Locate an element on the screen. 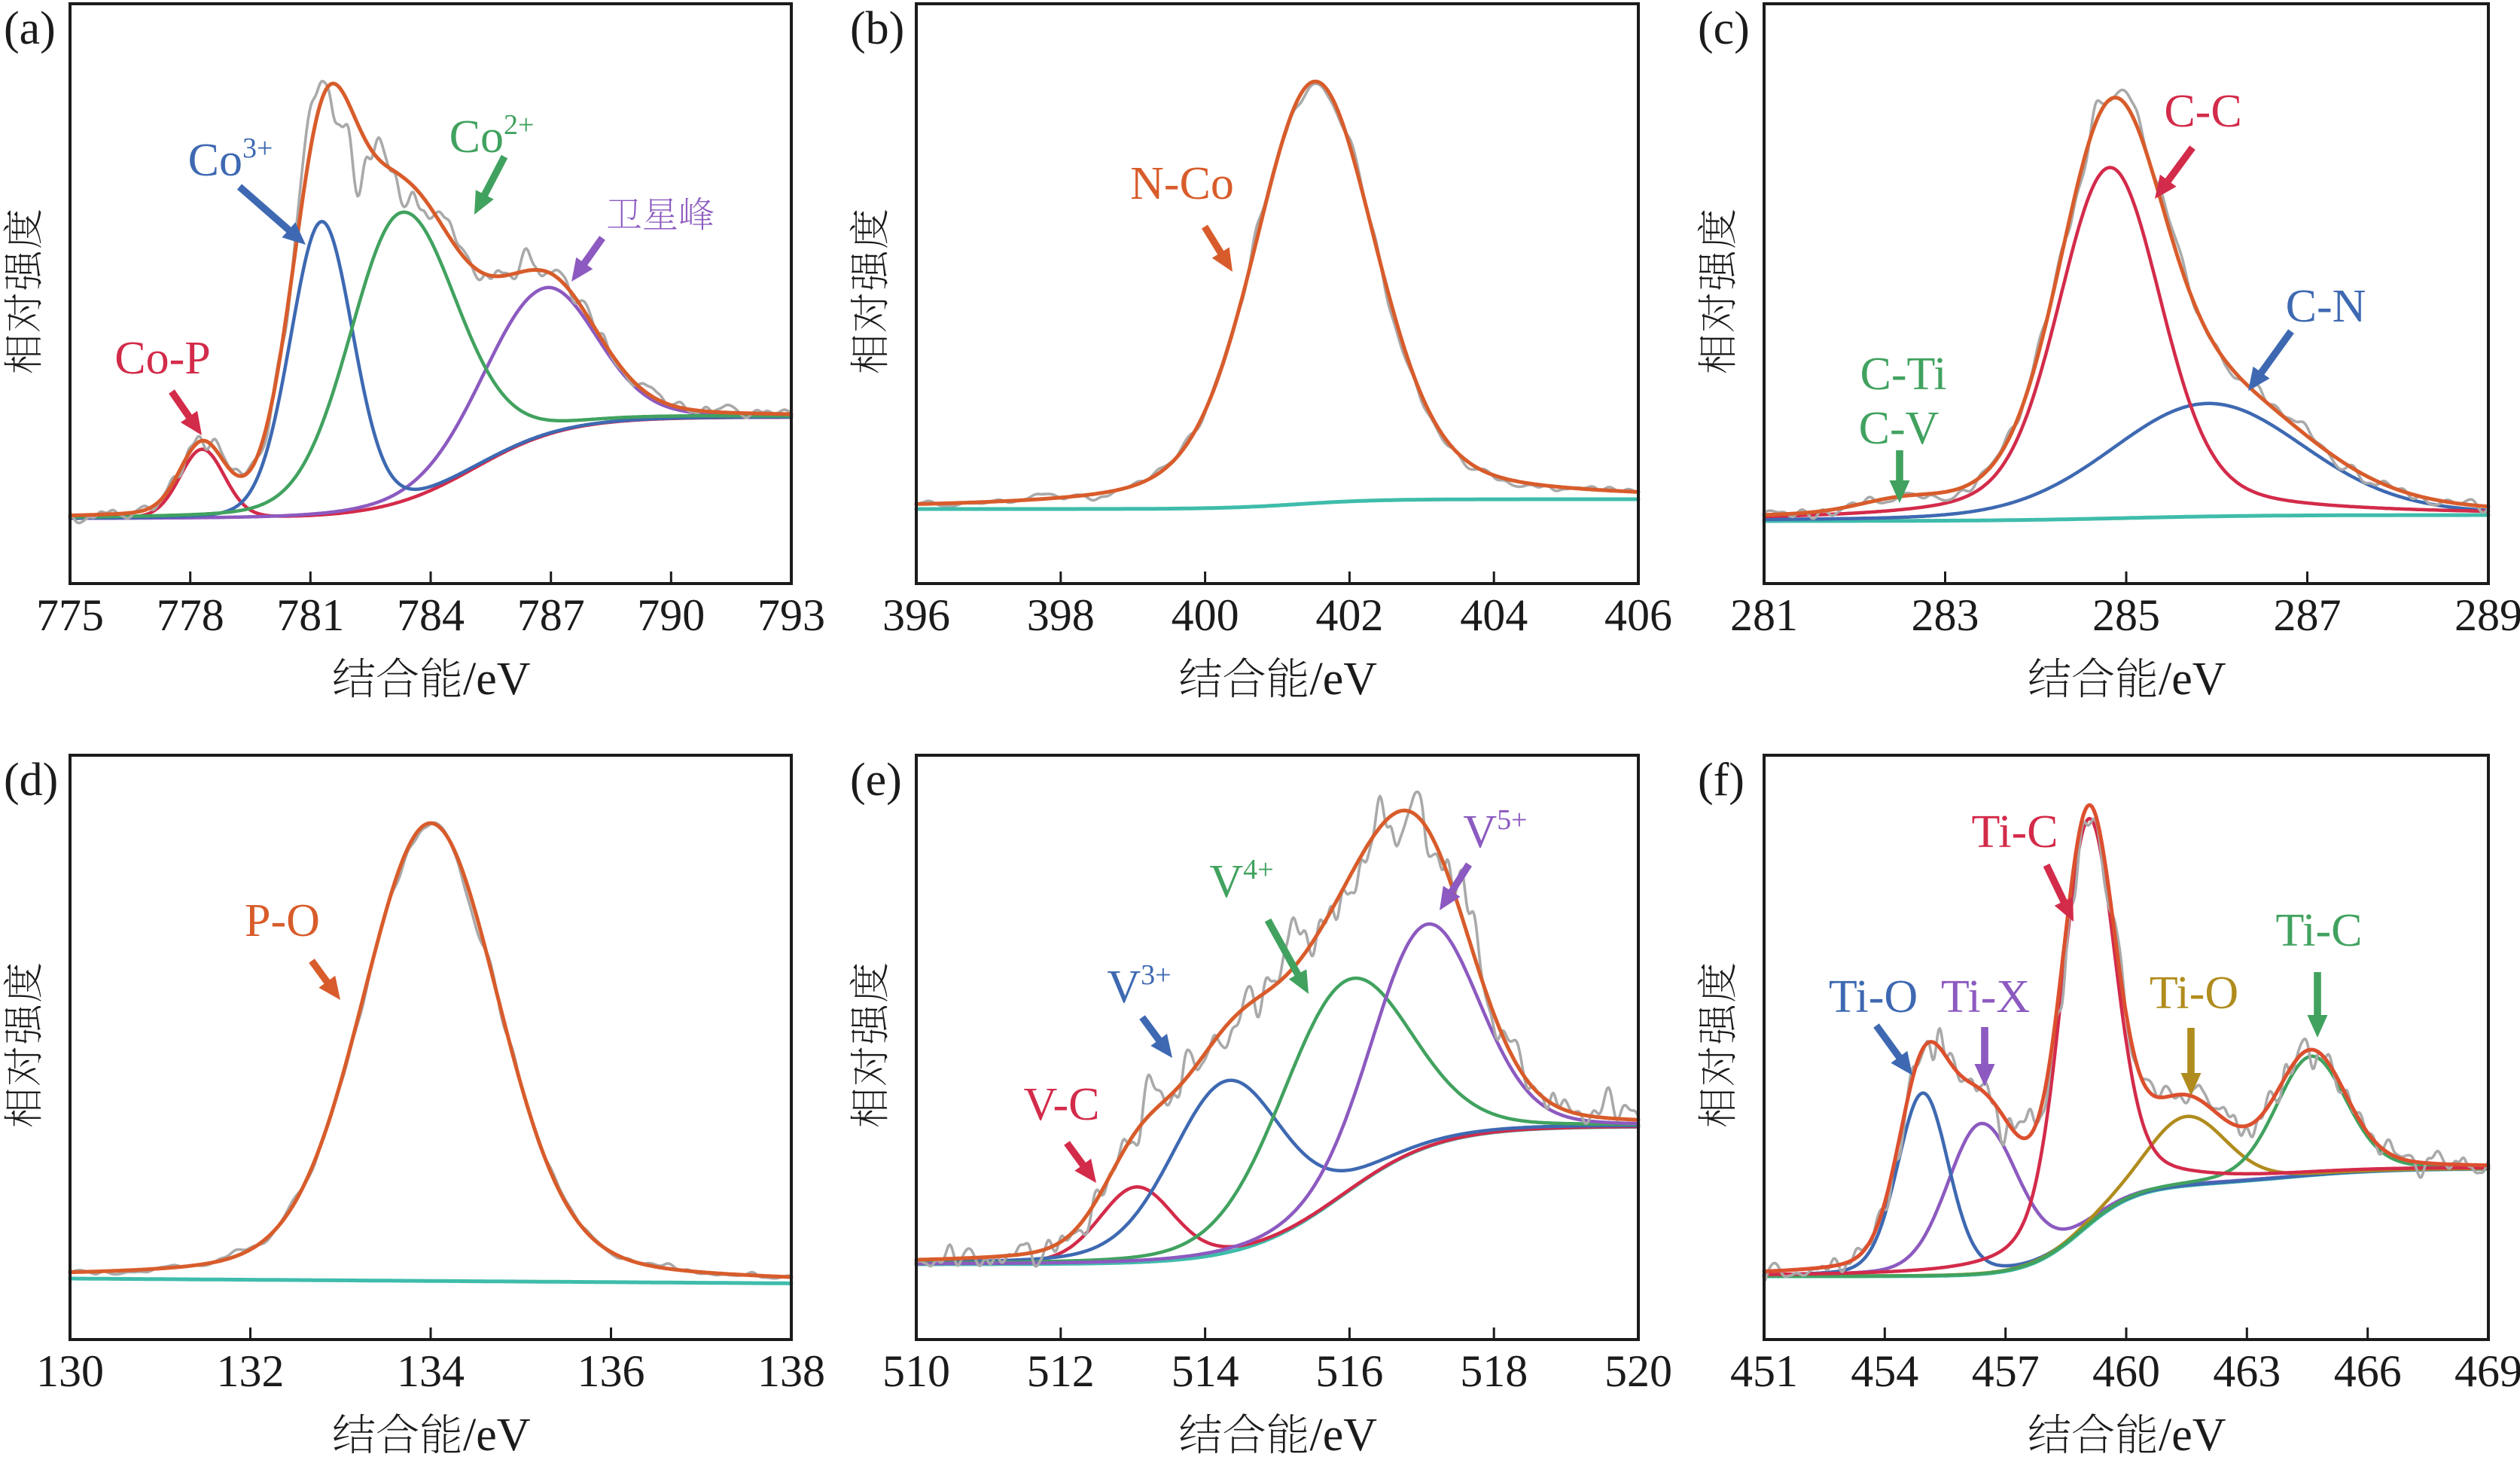  svg-text: 784 is located at coordinates (431, 615).